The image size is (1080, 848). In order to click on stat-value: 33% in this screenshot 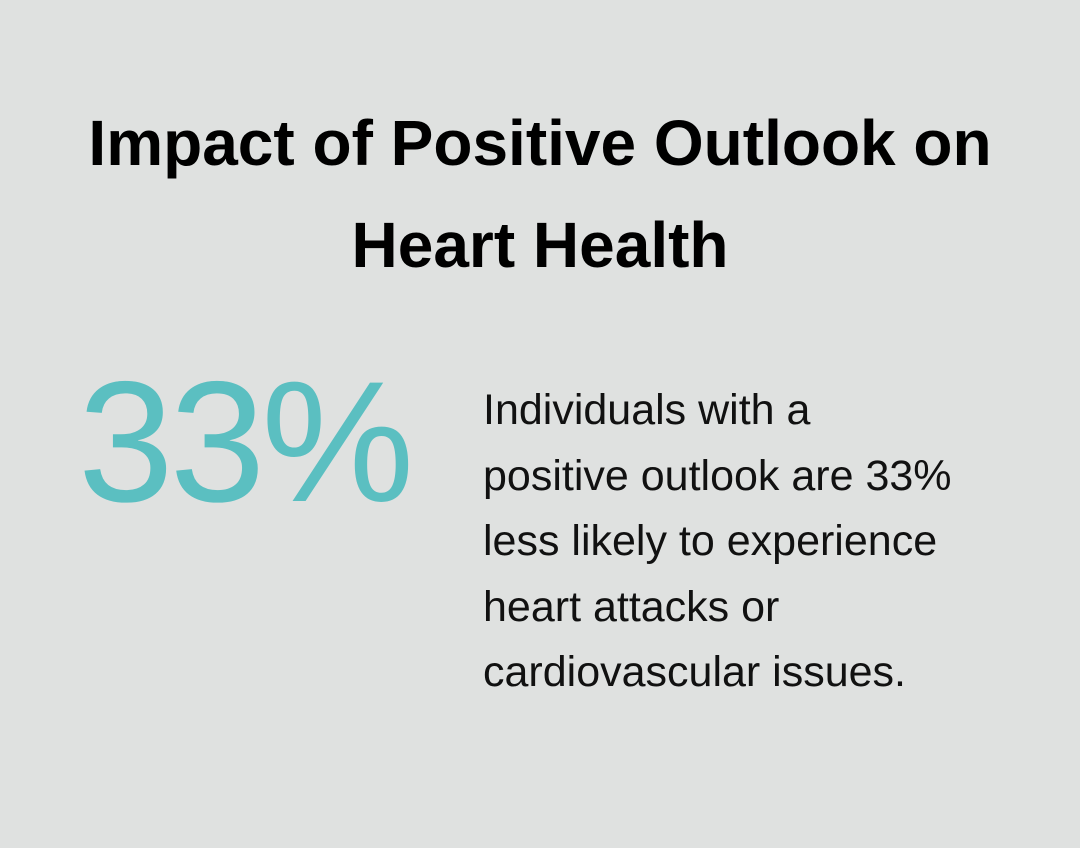, I will do `click(246, 442)`.